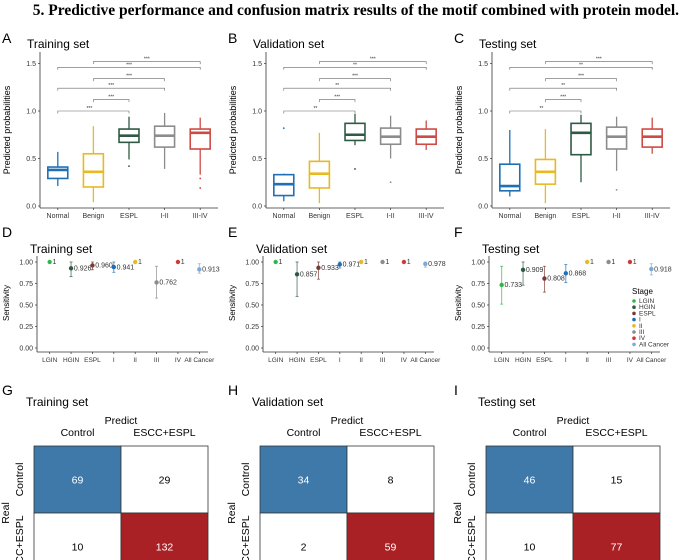  What do you see at coordinates (352, 265) in the screenshot?
I see `sensitivity-value-label: 0.971` at bounding box center [352, 265].